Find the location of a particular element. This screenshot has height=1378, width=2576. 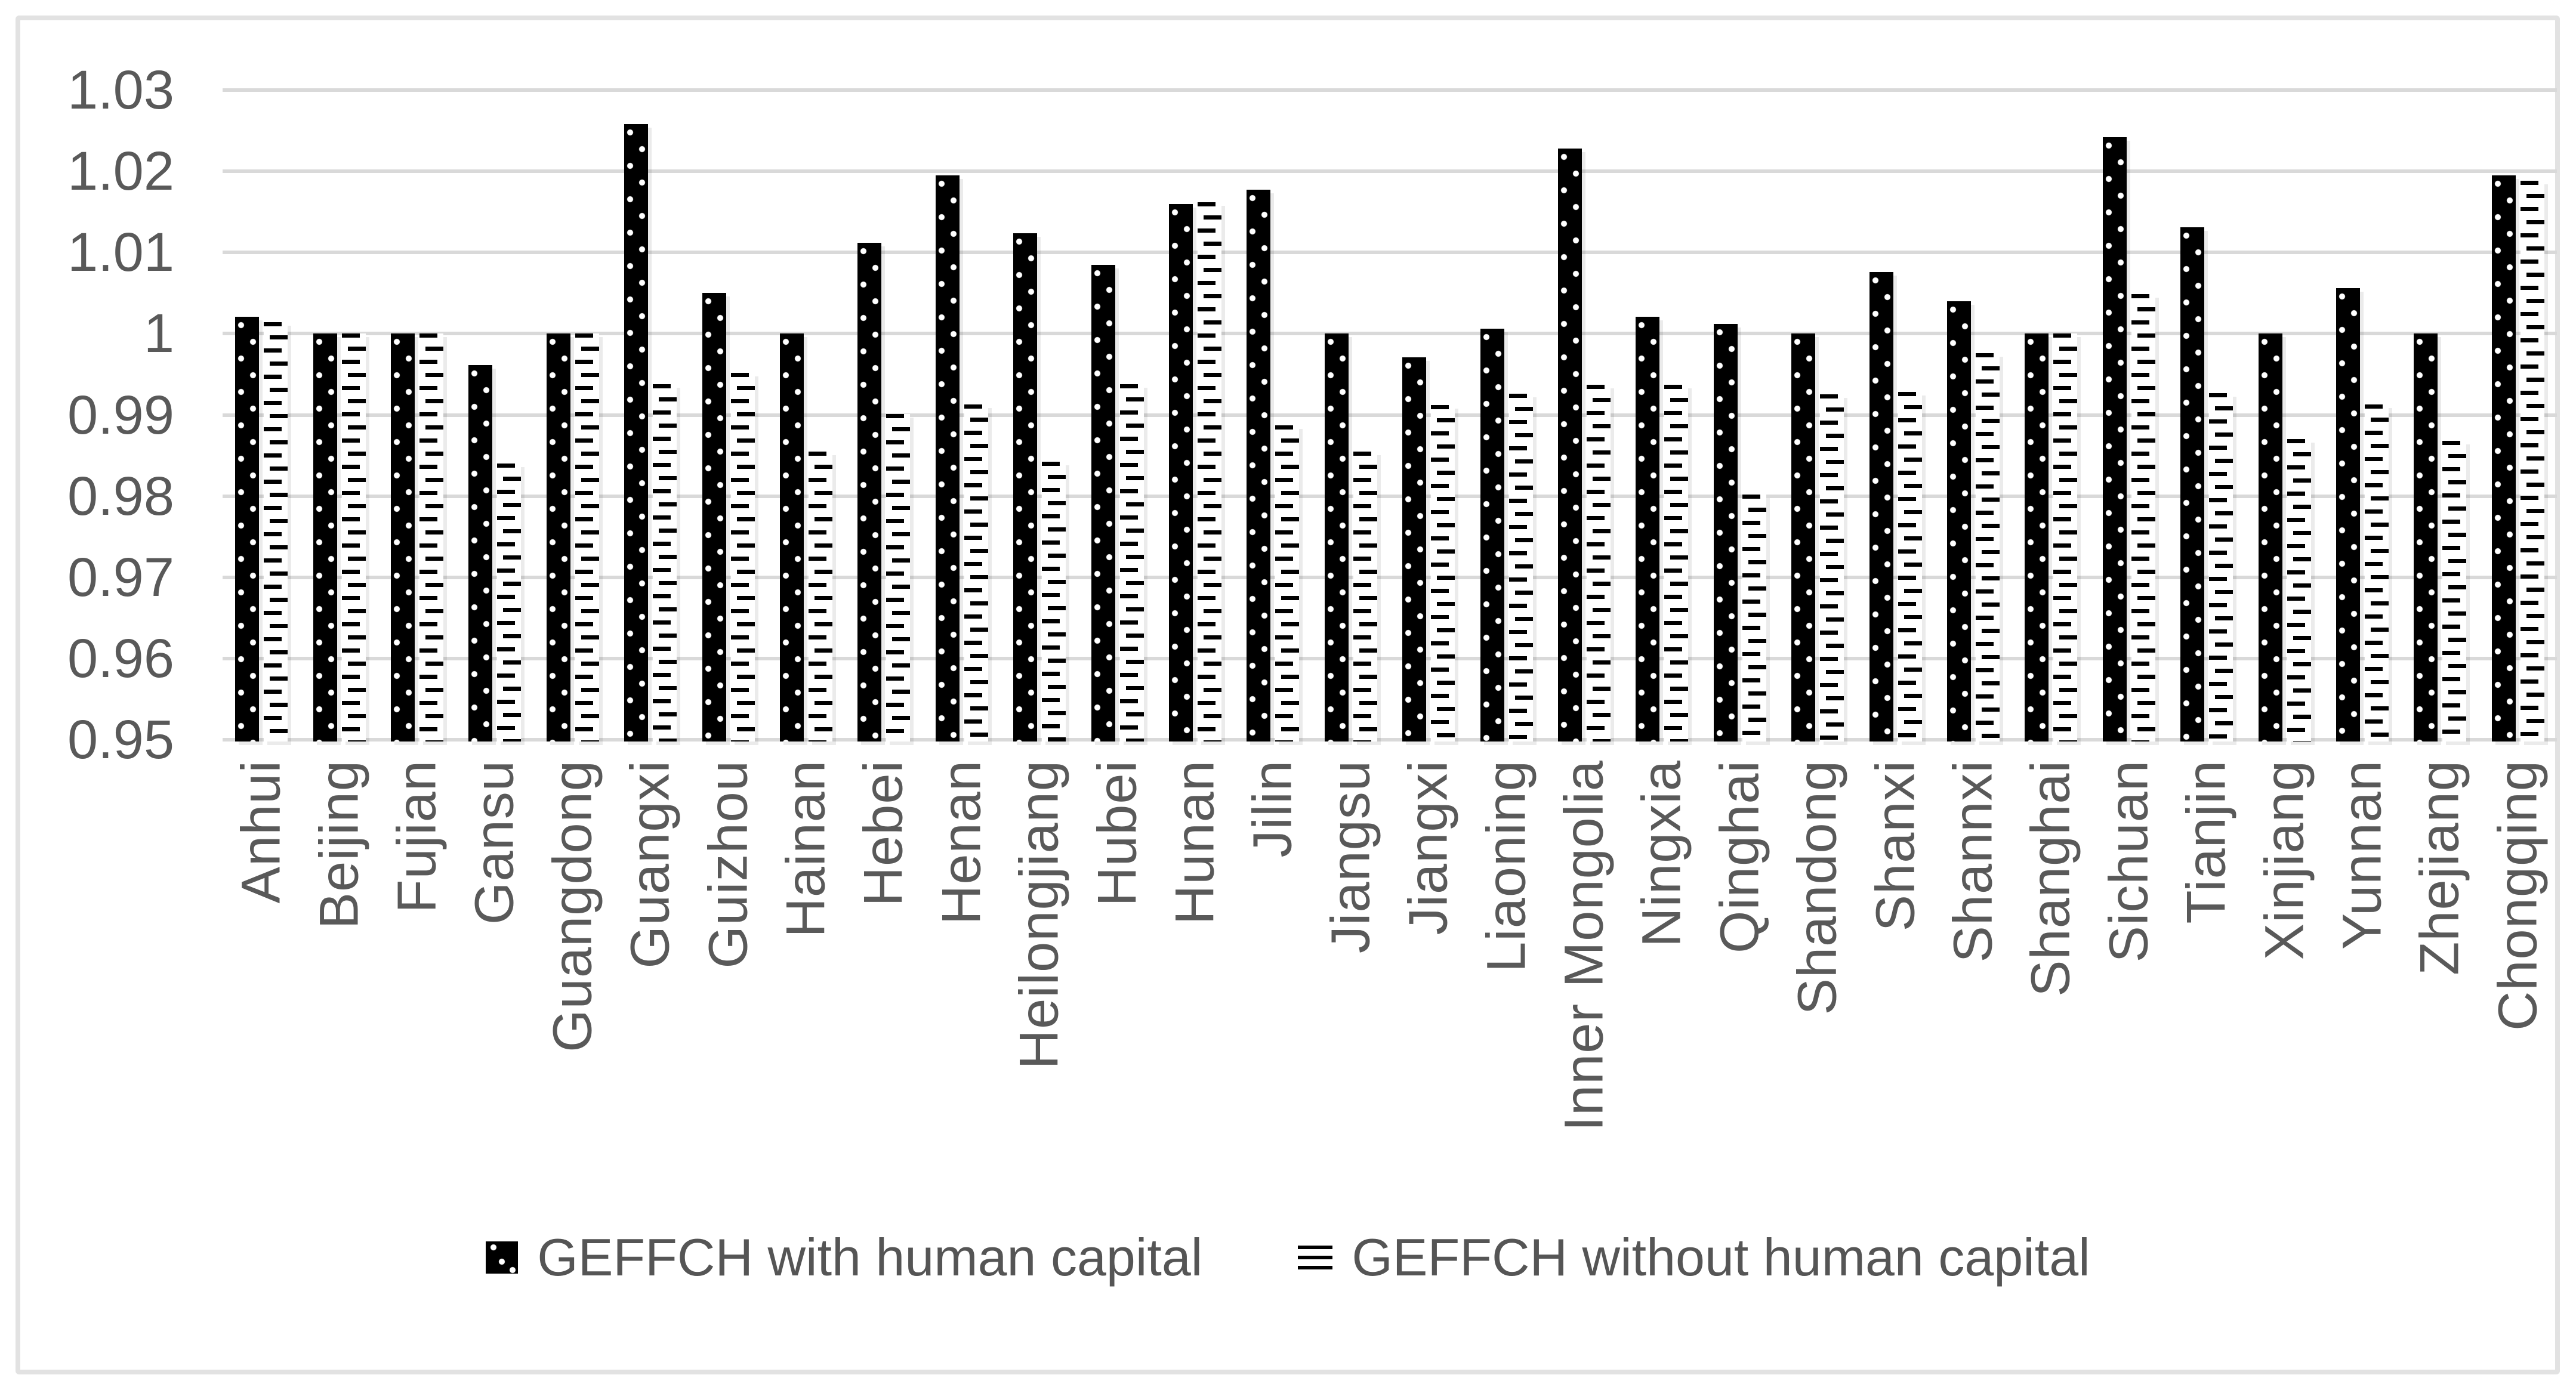

bar-with-human-capital-Zhejiang is located at coordinates (2426, 537).